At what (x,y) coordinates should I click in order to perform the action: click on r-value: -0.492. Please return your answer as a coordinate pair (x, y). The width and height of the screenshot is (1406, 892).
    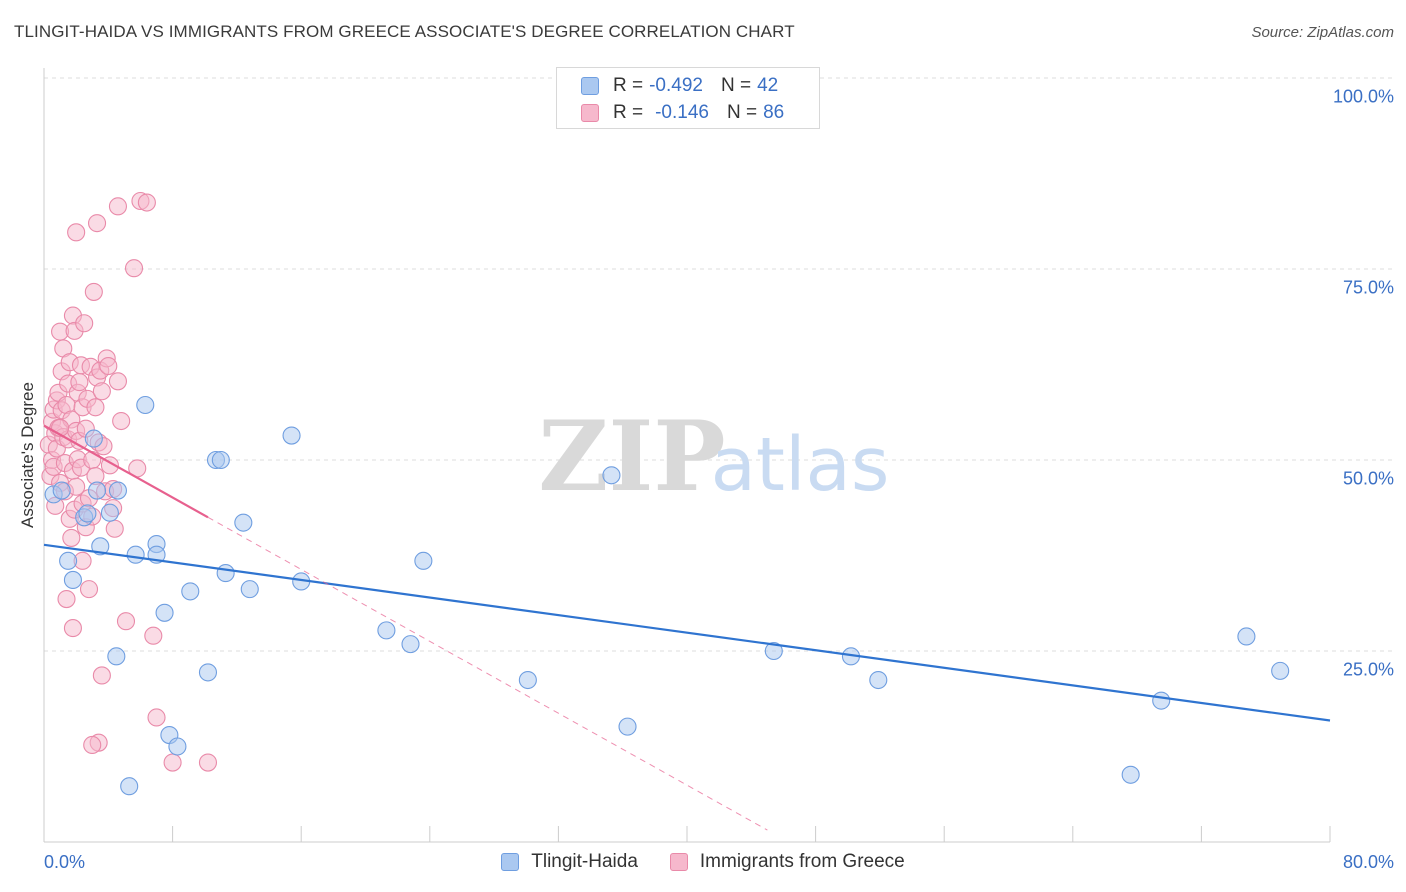
    Looking at the image, I should click on (676, 85).